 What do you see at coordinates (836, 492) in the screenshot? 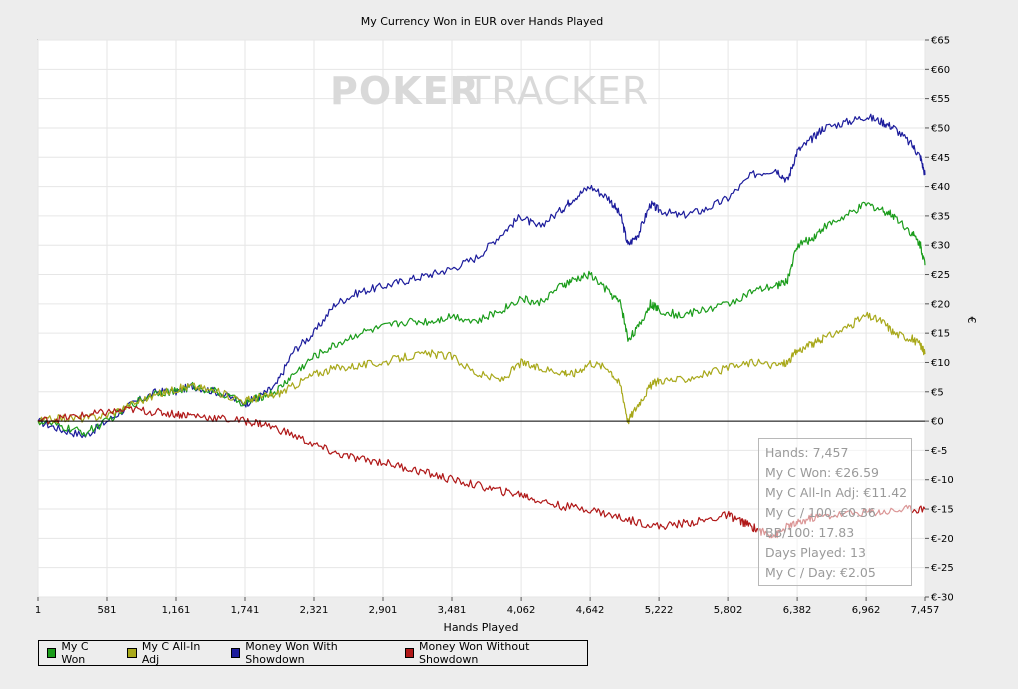
I see `stat-all-in-adj: My C All-In Adj: €11.42` at bounding box center [836, 492].